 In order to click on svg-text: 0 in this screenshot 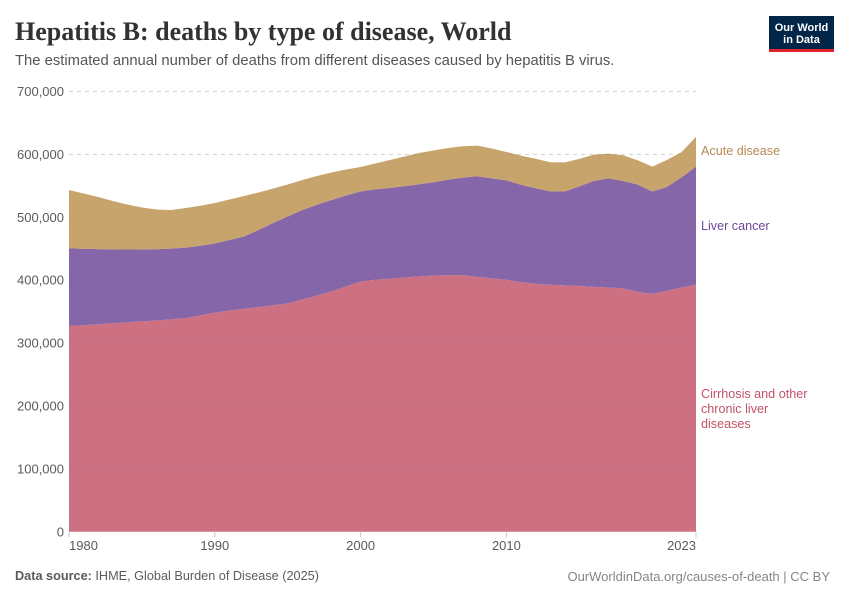, I will do `click(60, 531)`.